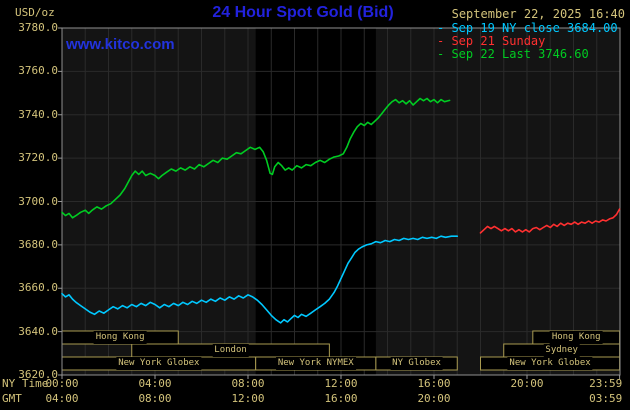  What do you see at coordinates (315, 363) in the screenshot?
I see `session-label: New York NYMEX` at bounding box center [315, 363].